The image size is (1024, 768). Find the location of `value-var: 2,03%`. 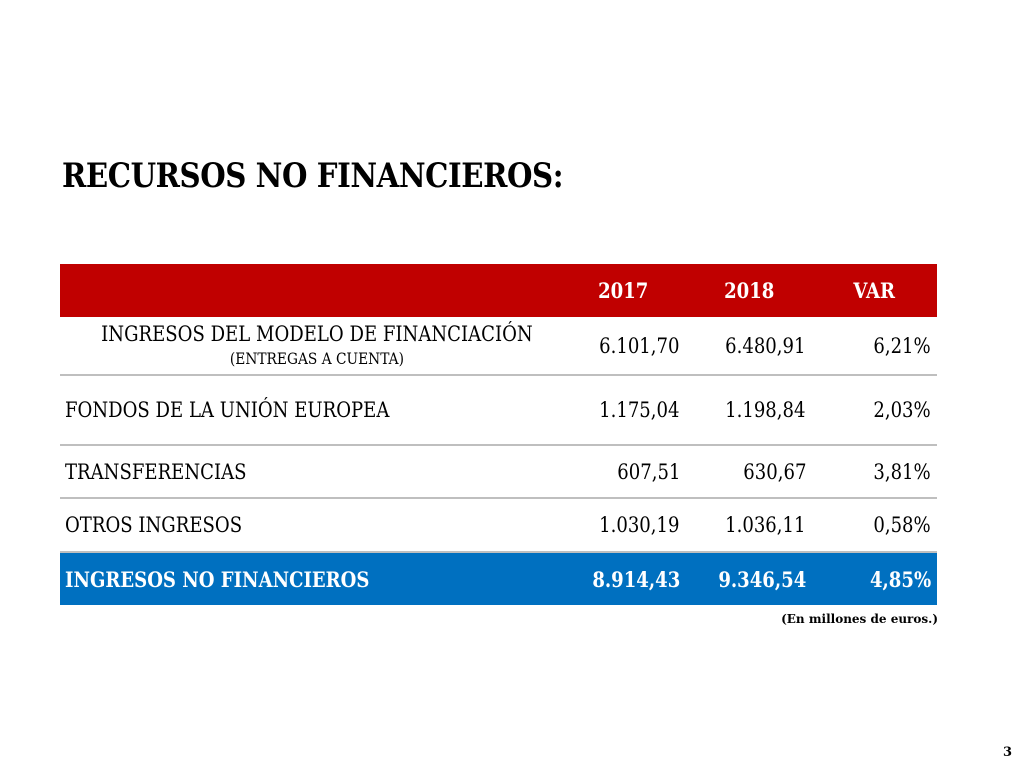

value-var: 2,03% is located at coordinates (874, 410).